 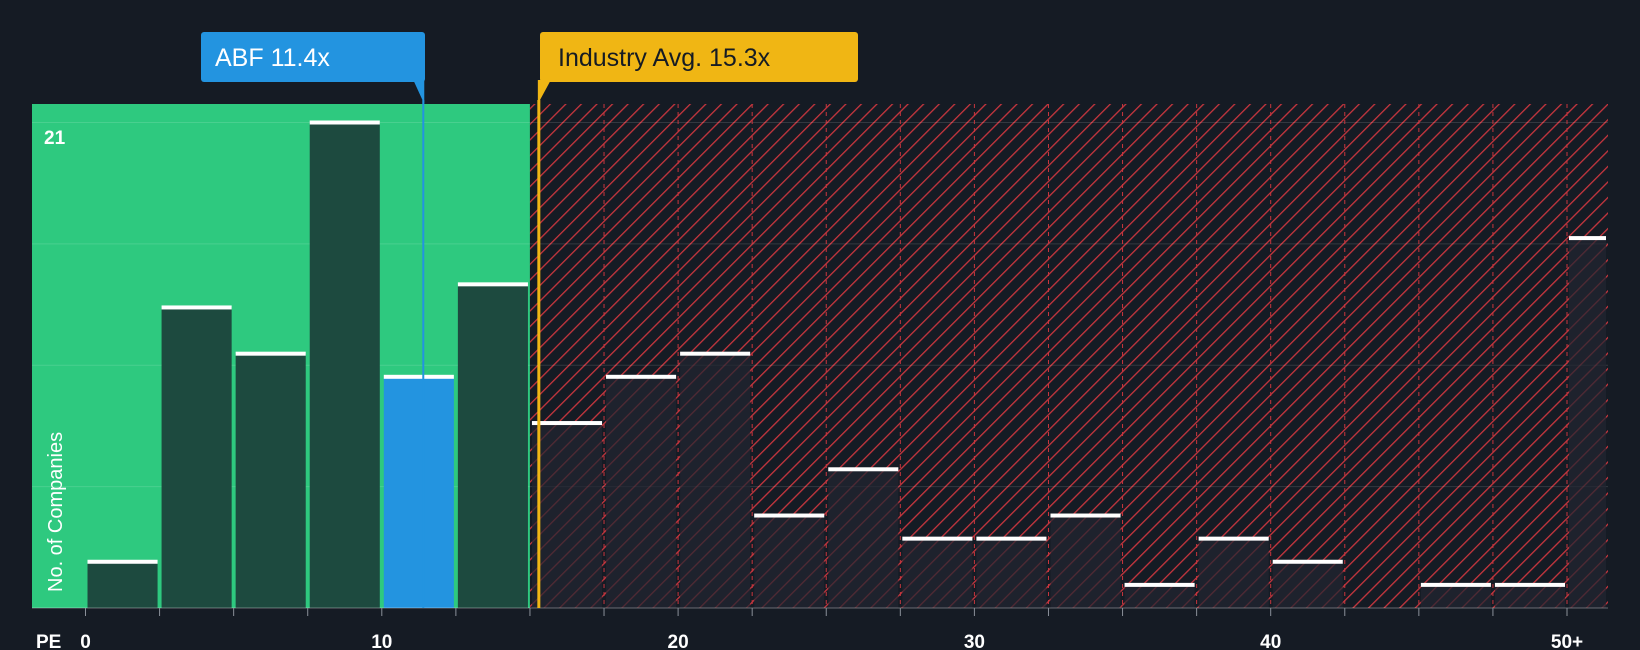 What do you see at coordinates (272, 58) in the screenshot?
I see `company-callout-label: ABF 11.4x` at bounding box center [272, 58].